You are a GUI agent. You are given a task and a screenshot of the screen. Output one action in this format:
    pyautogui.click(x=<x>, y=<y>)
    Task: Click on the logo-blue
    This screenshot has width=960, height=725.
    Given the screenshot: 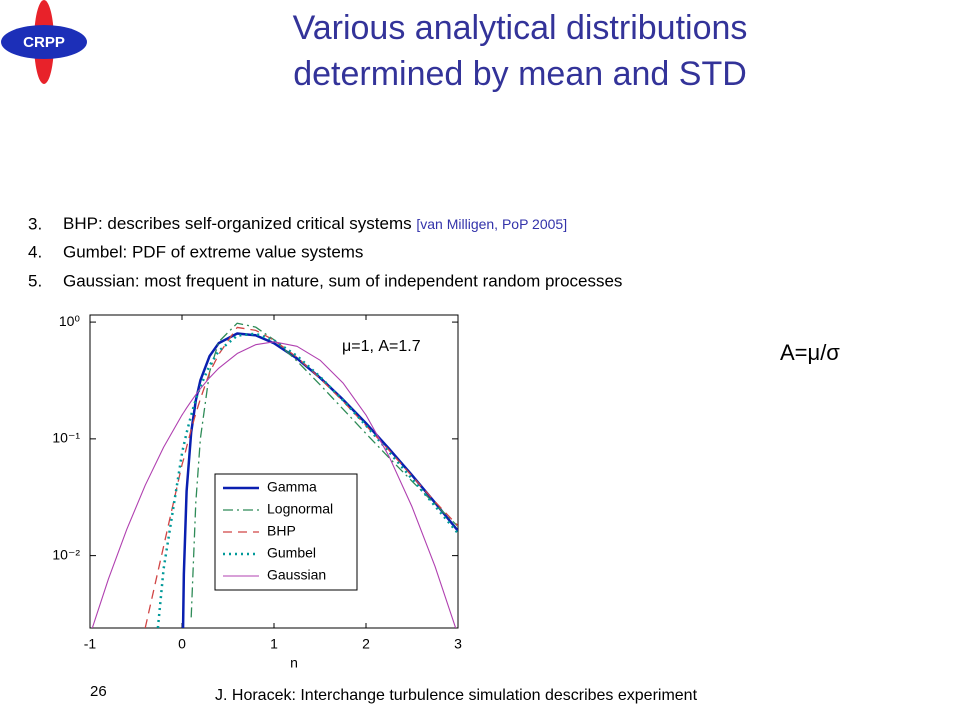 What is the action you would take?
    pyautogui.click(x=44, y=42)
    